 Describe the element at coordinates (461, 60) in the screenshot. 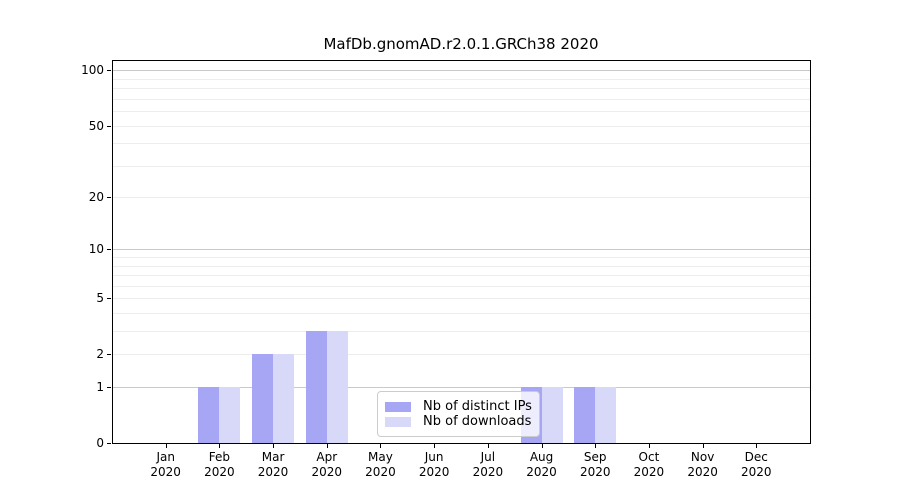

I see `spine-top` at that location.